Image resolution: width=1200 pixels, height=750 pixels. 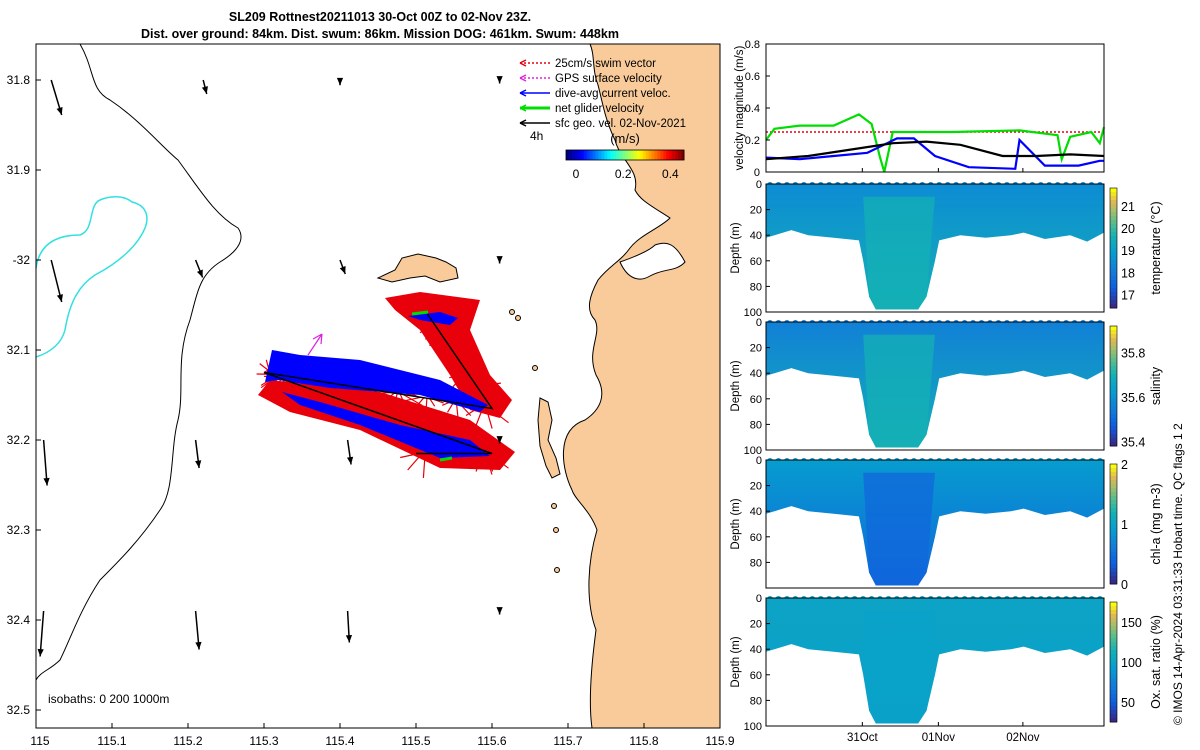 I want to click on oxygen-y-tick-label: 60, so click(x=756, y=676).